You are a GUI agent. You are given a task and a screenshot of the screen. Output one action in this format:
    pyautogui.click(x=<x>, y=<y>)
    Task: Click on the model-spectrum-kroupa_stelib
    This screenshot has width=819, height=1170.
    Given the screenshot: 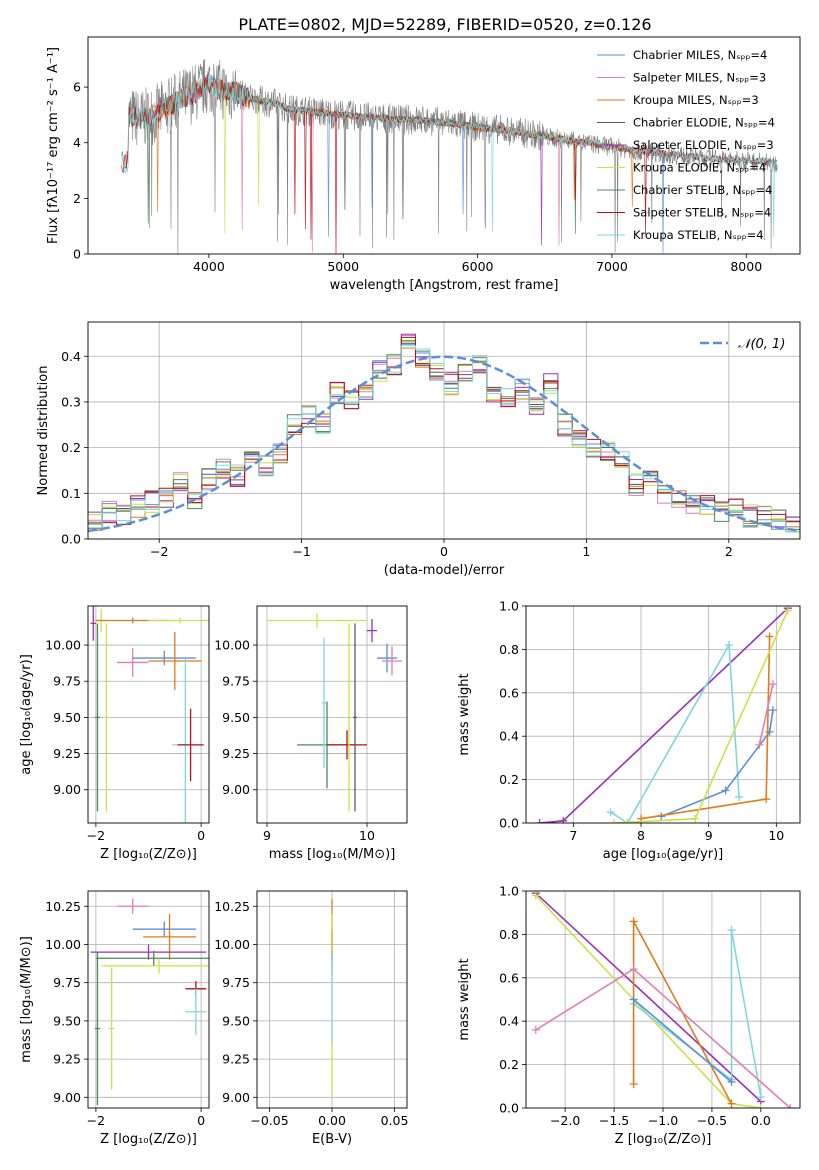 What is the action you would take?
    pyautogui.click(x=449, y=156)
    